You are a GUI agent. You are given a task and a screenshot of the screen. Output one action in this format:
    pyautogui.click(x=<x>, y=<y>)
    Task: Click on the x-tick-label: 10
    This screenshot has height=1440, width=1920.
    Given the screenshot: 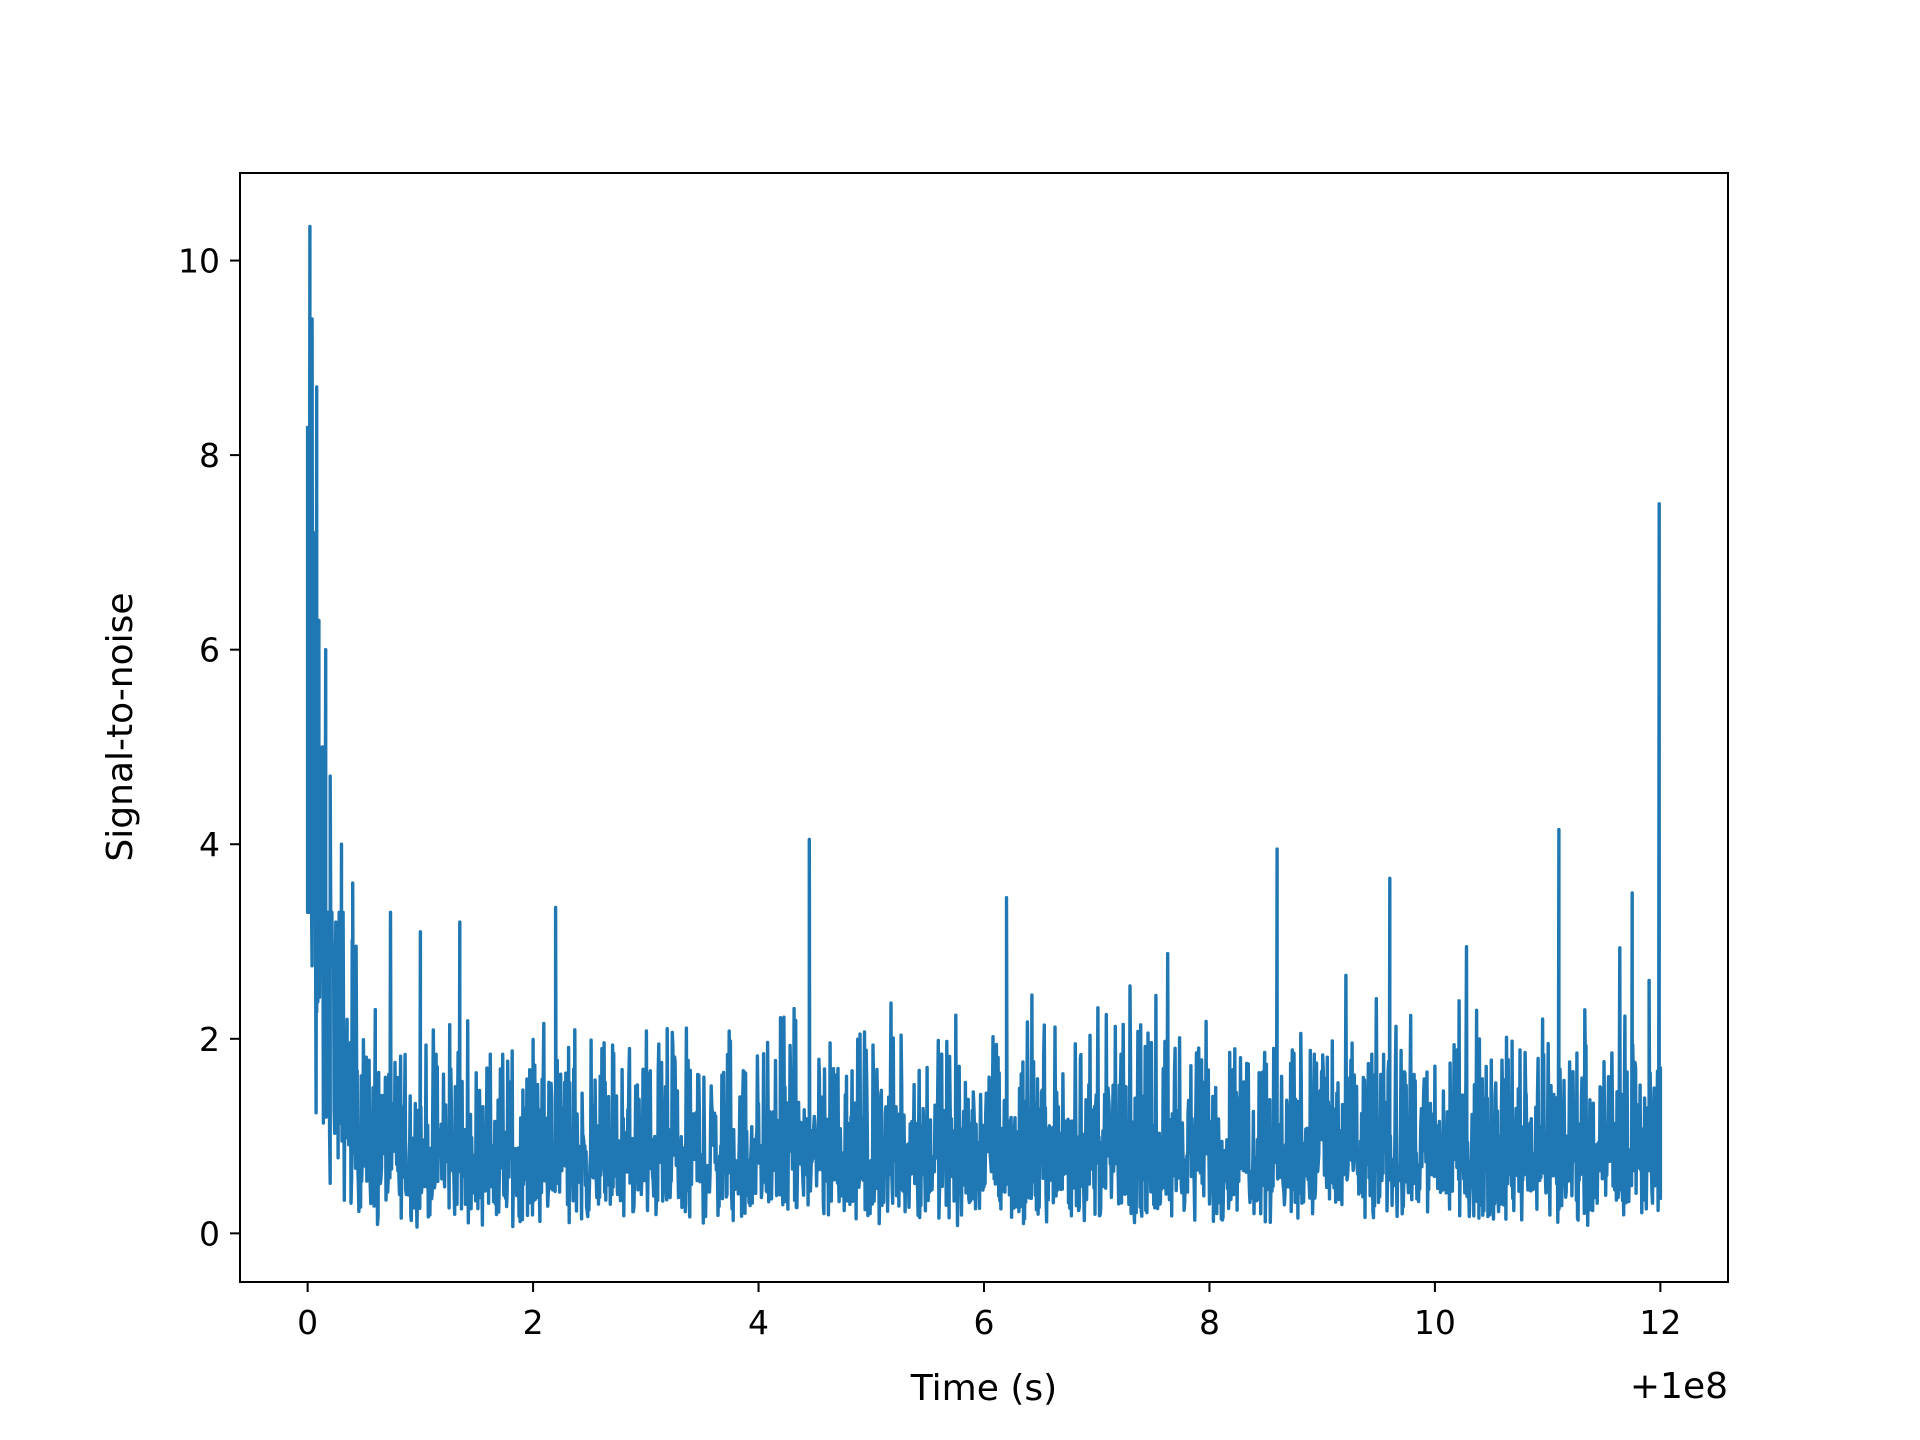 What is the action you would take?
    pyautogui.click(x=1435, y=1322)
    